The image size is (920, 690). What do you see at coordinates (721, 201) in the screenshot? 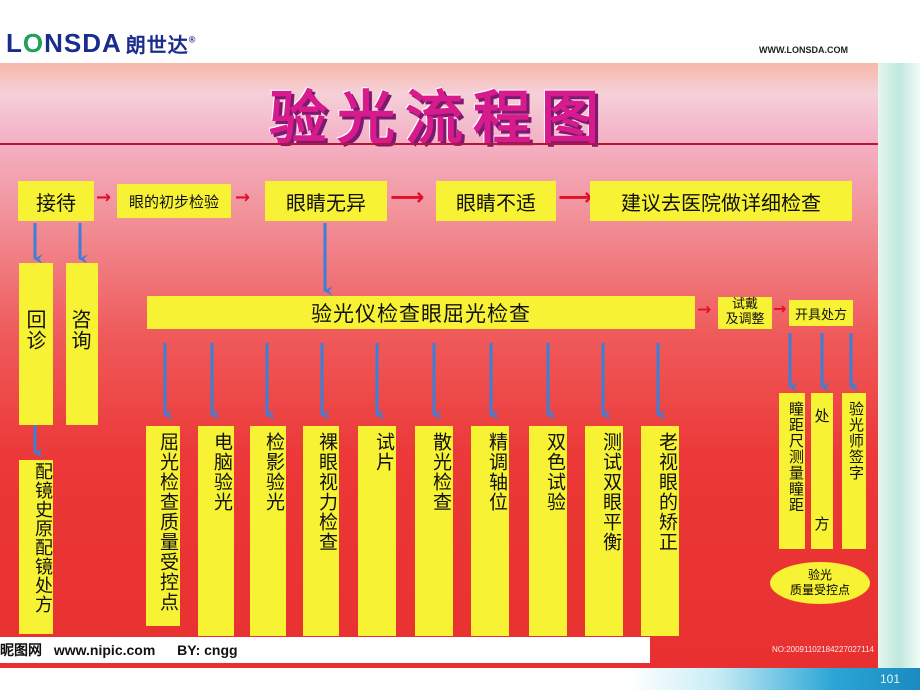
I see `node-hospital: 建议去医院做详细检查` at bounding box center [721, 201].